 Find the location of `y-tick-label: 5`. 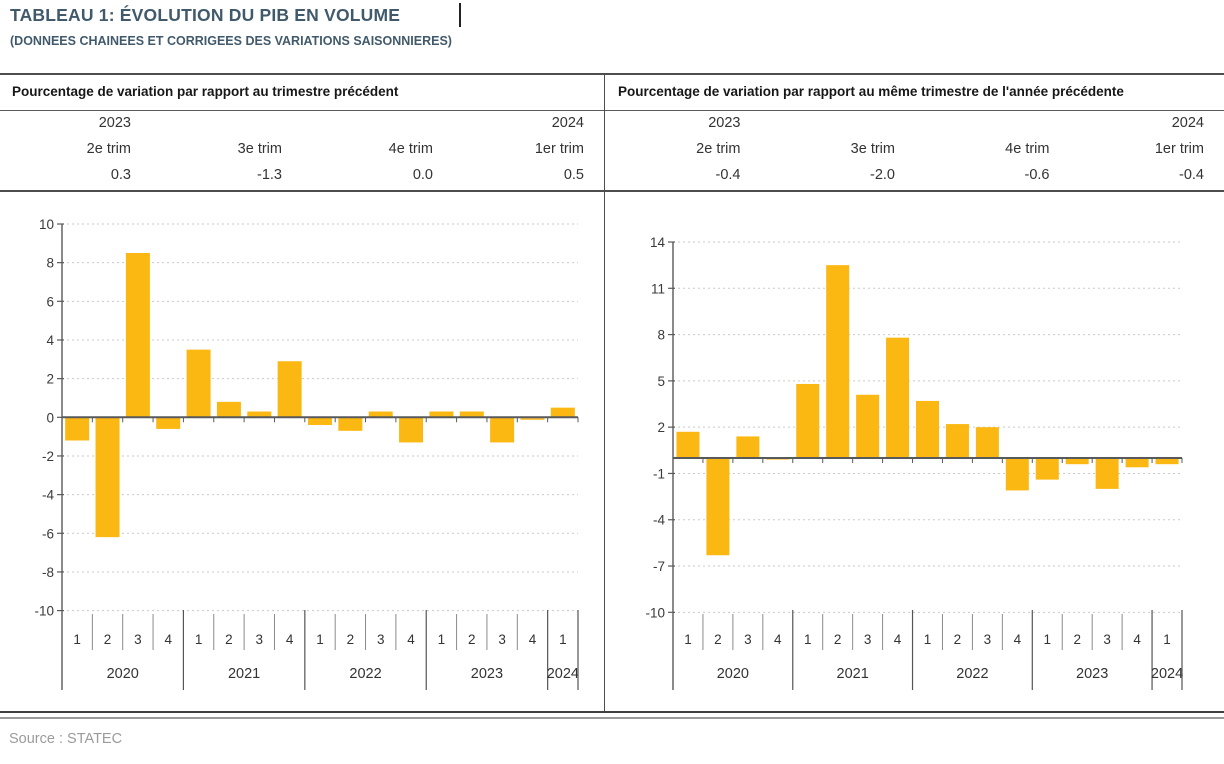

y-tick-label: 5 is located at coordinates (661, 381).